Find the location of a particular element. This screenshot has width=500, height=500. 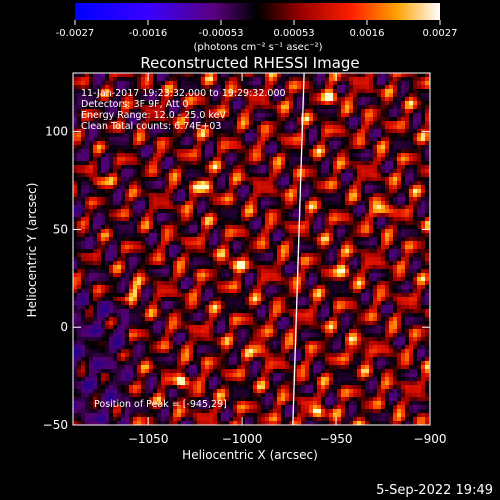

annotation-line: Clean Total counts: 6.74E+03 is located at coordinates (151, 126).